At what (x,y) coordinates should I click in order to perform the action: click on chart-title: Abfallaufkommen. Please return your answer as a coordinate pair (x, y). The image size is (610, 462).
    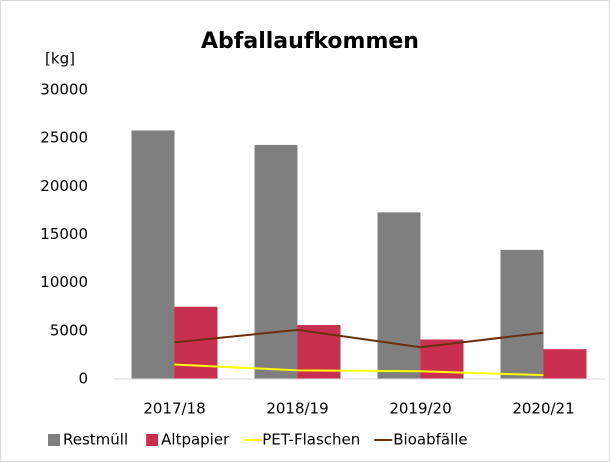
    Looking at the image, I should click on (310, 41).